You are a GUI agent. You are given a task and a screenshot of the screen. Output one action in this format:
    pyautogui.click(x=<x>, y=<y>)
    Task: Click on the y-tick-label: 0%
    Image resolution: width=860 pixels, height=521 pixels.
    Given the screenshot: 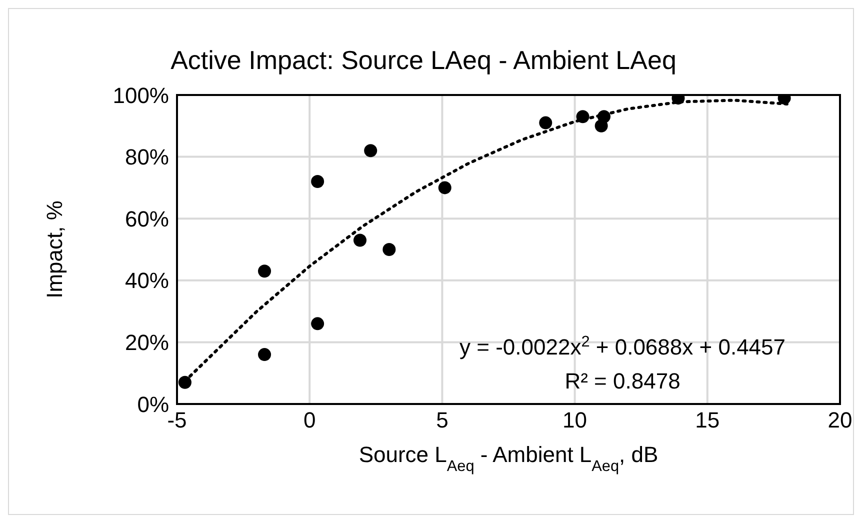 What is the action you would take?
    pyautogui.click(x=153, y=404)
    